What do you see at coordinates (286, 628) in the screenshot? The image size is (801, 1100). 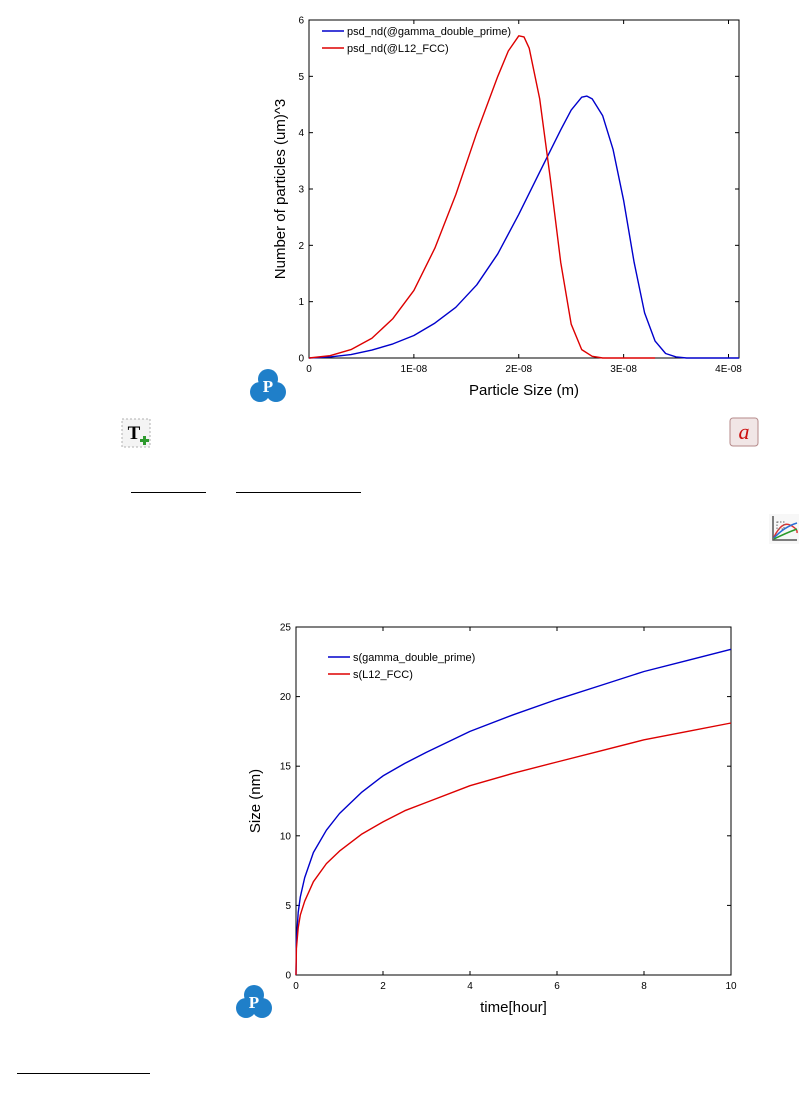 I see `y-tick-label: 25` at bounding box center [286, 628].